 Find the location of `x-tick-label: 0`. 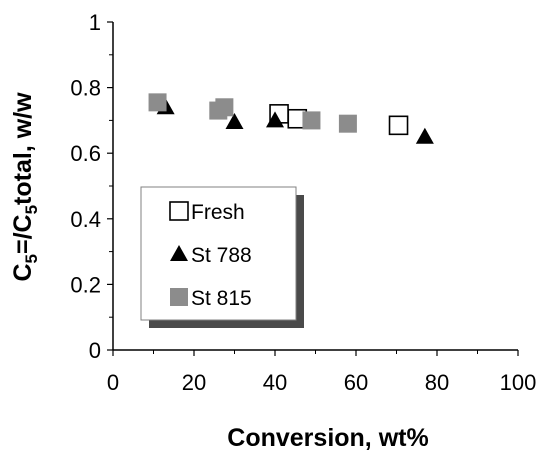

x-tick-label: 0 is located at coordinates (113, 382).